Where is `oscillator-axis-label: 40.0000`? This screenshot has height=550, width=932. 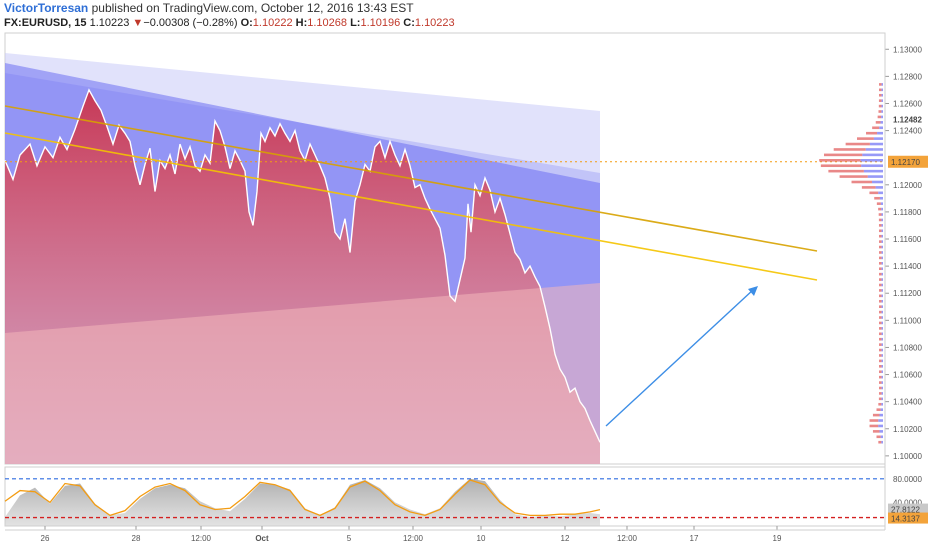 oscillator-axis-label: 40.0000 is located at coordinates (907, 502).